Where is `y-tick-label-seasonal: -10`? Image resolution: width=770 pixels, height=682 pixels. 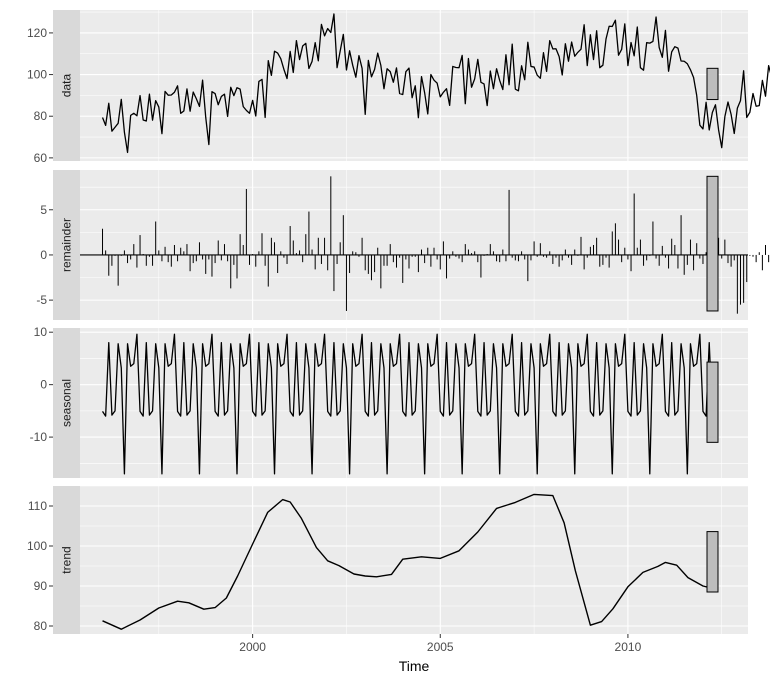 y-tick-label-seasonal: -10 is located at coordinates (39, 437).